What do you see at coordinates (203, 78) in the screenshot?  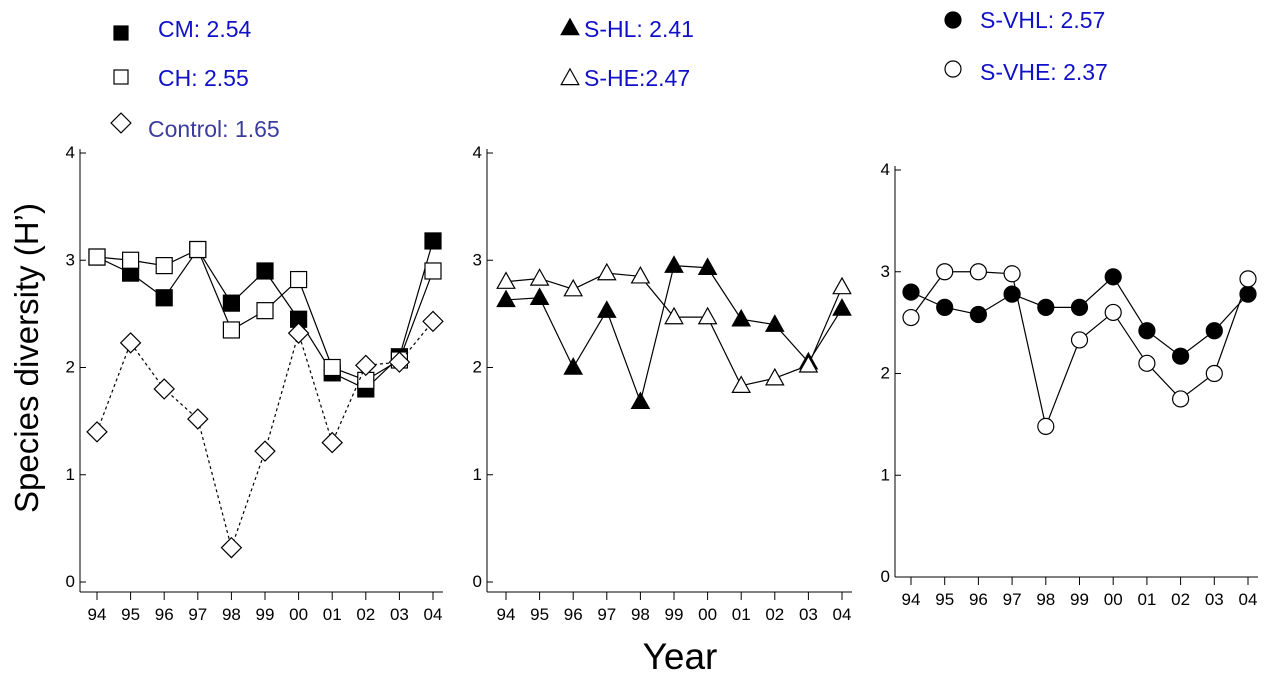 I see `legend-label: CH: 2.55` at bounding box center [203, 78].